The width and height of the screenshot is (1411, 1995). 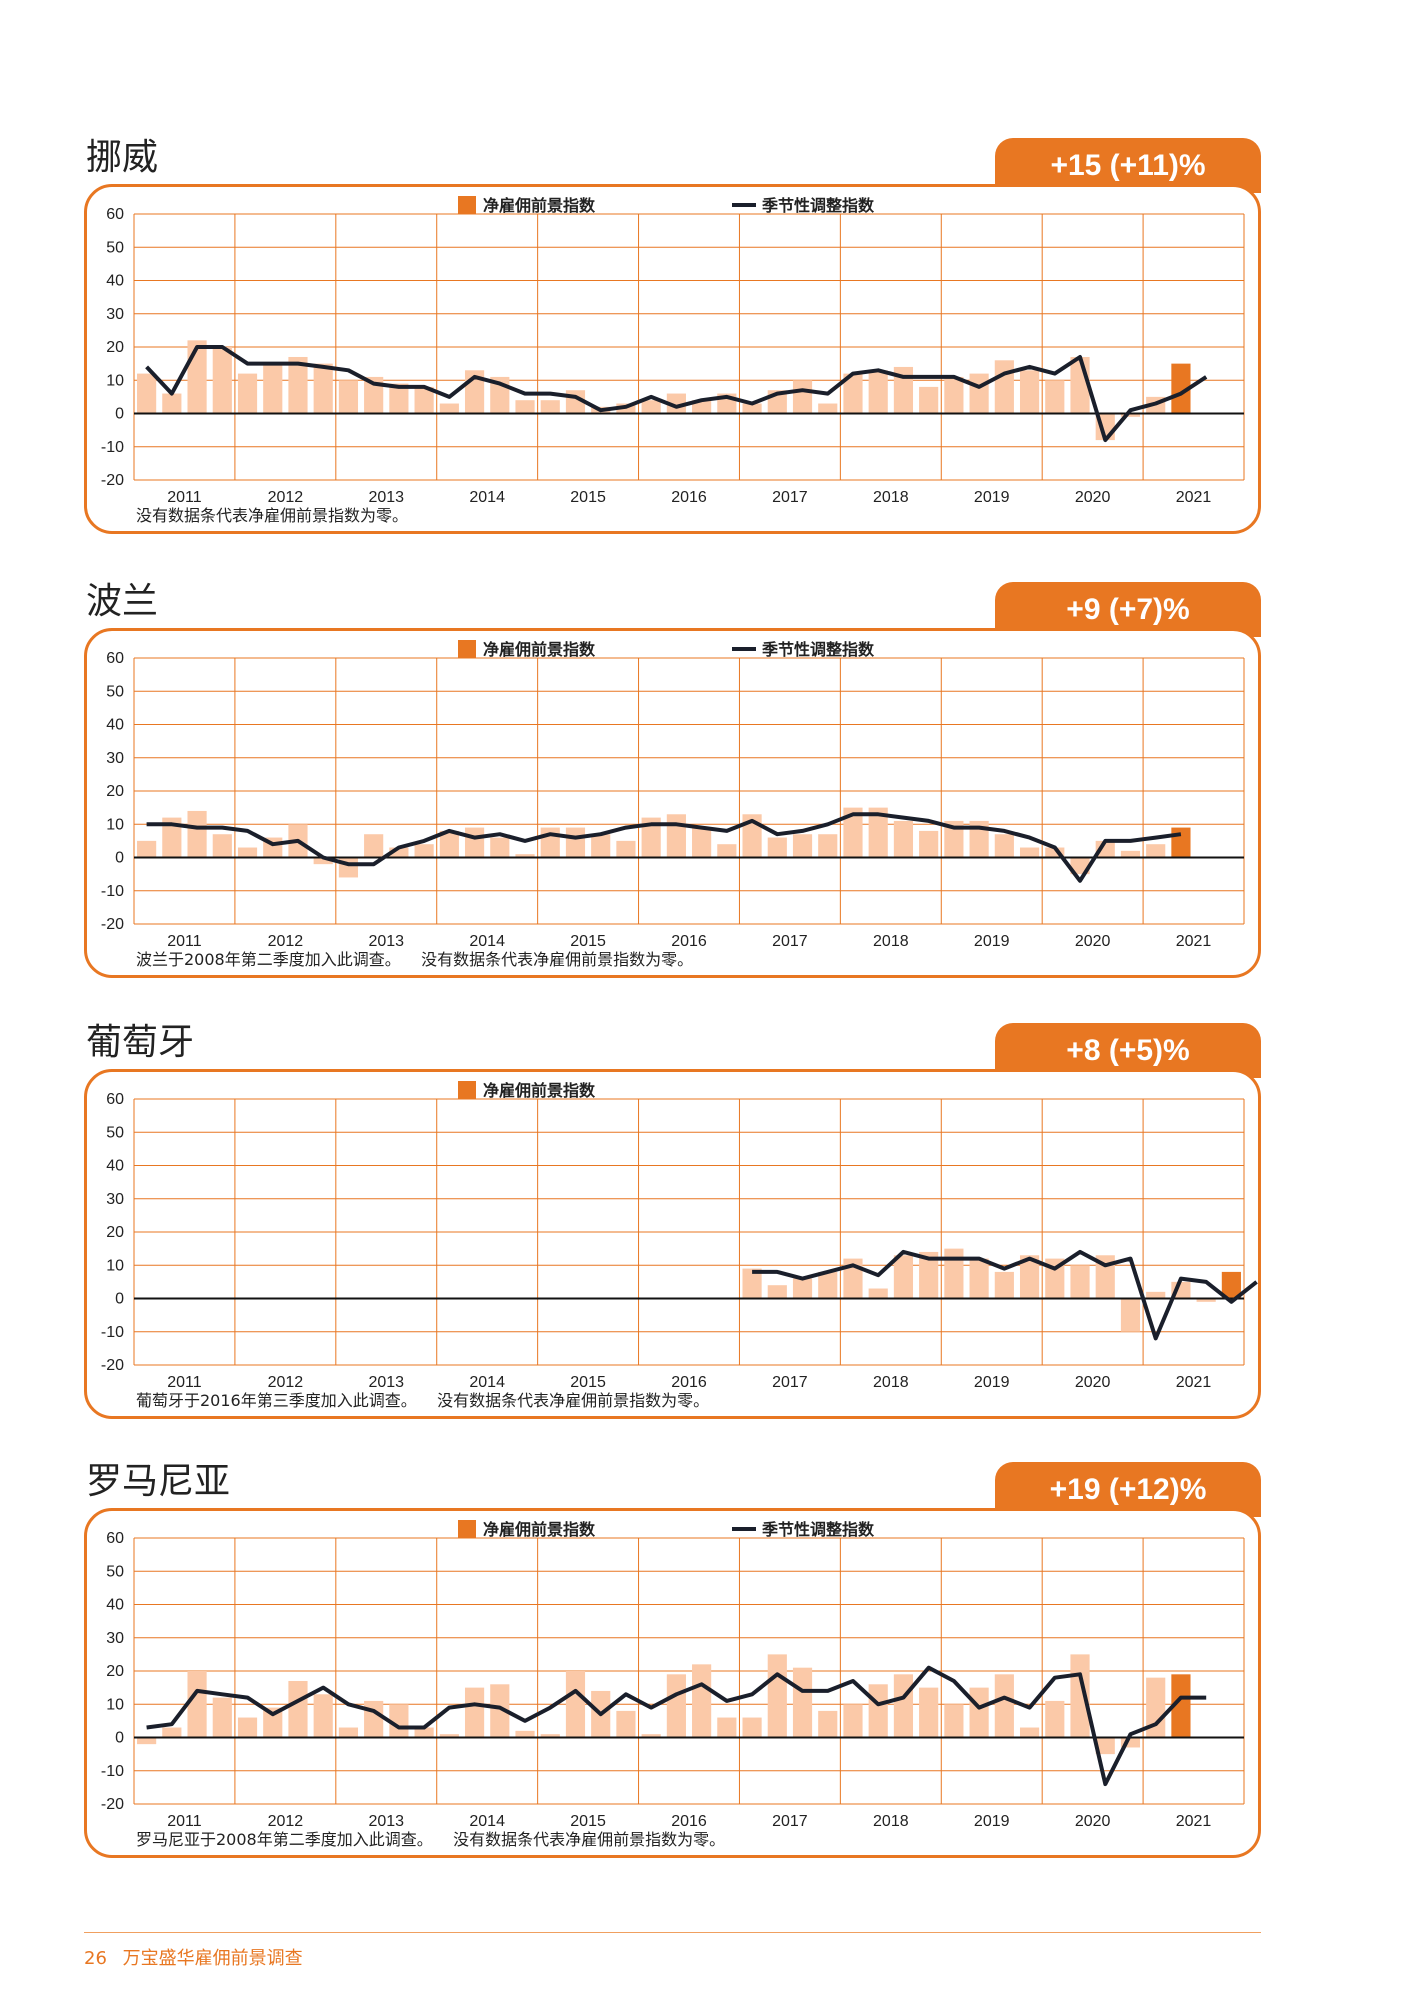 What do you see at coordinates (1194, 941) in the screenshot?
I see `x-tick-label: 2021` at bounding box center [1194, 941].